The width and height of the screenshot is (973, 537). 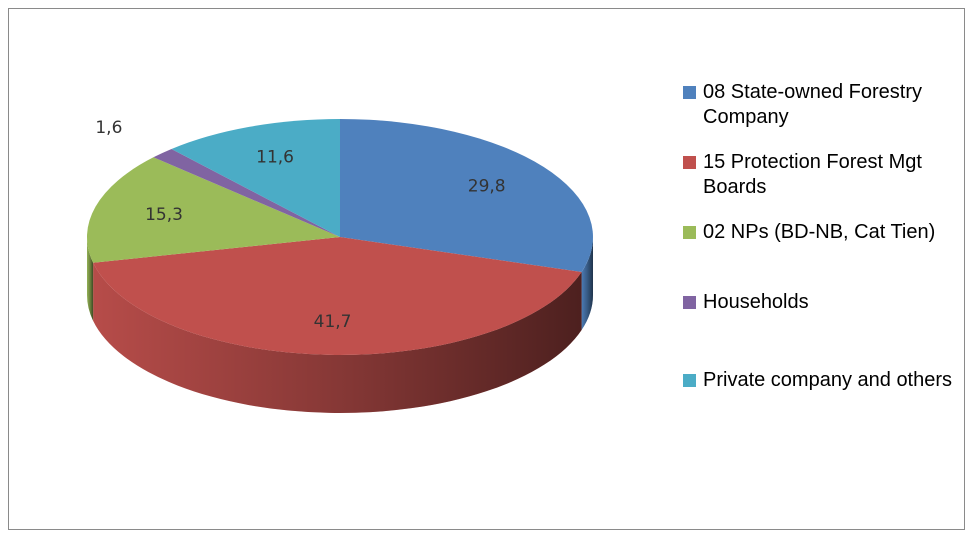 What do you see at coordinates (164, 215) in the screenshot?
I see `data-label: 15,3` at bounding box center [164, 215].